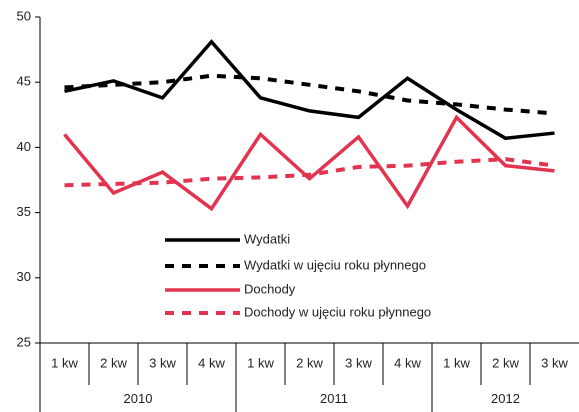  What do you see at coordinates (24, 146) in the screenshot?
I see `y-tick-label: 40` at bounding box center [24, 146].